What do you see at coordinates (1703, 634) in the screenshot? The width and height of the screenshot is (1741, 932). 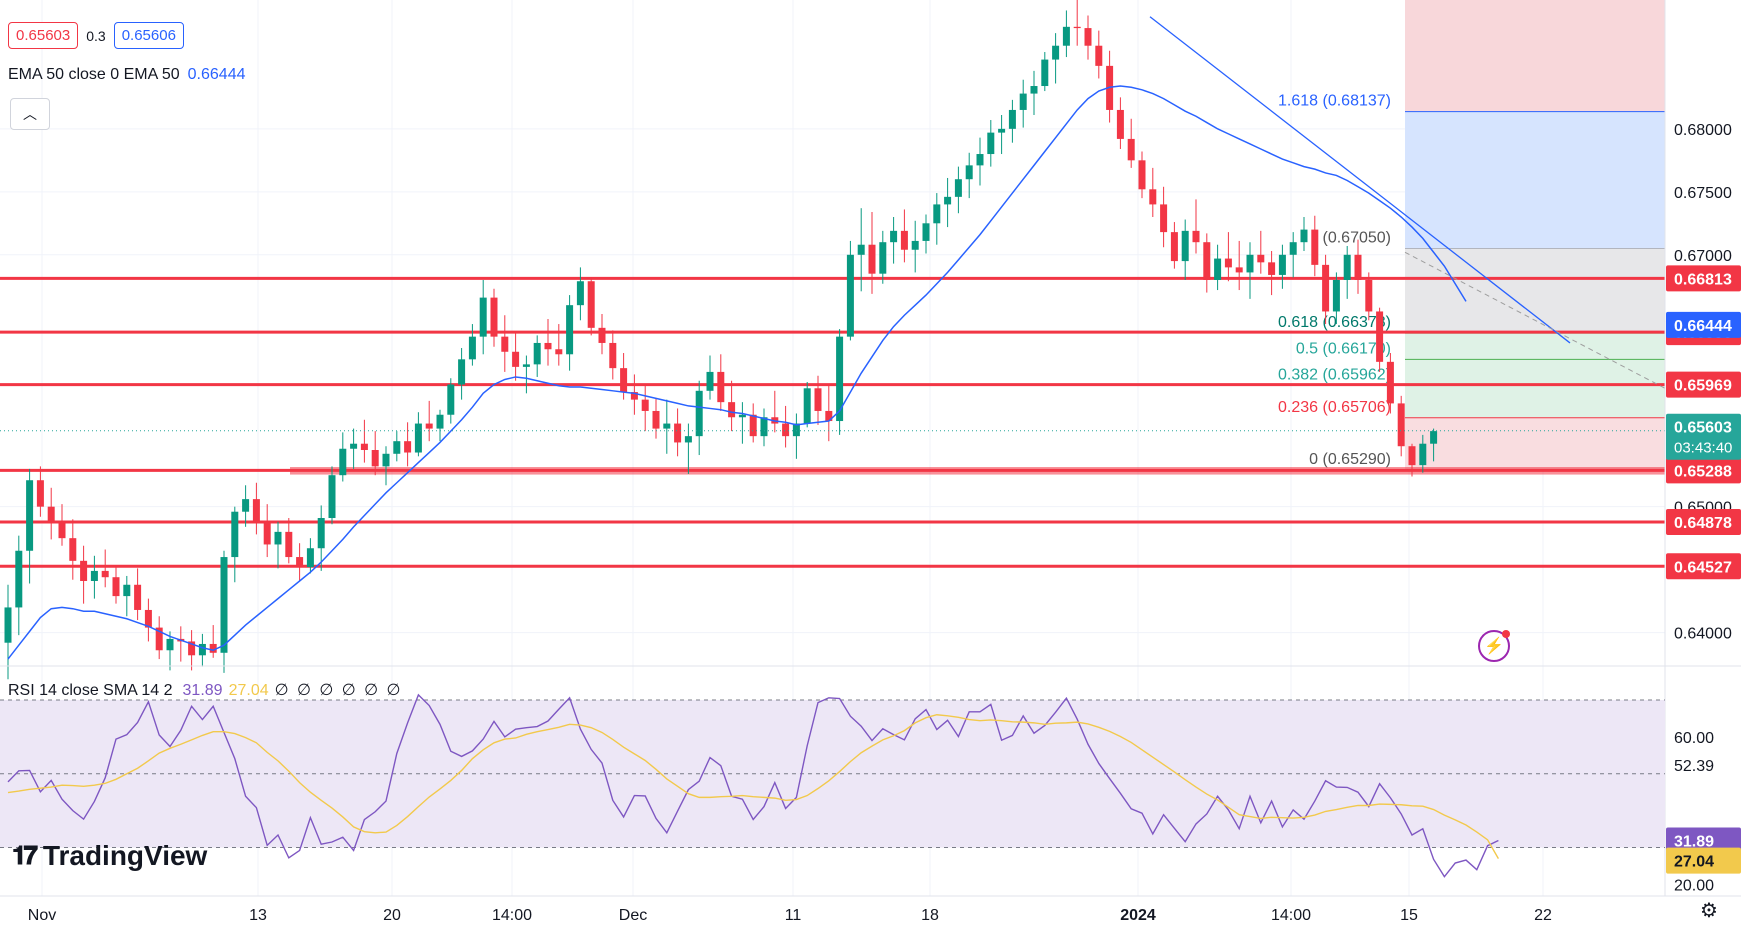 I see `price-tick-label: 0.64000` at bounding box center [1703, 634].